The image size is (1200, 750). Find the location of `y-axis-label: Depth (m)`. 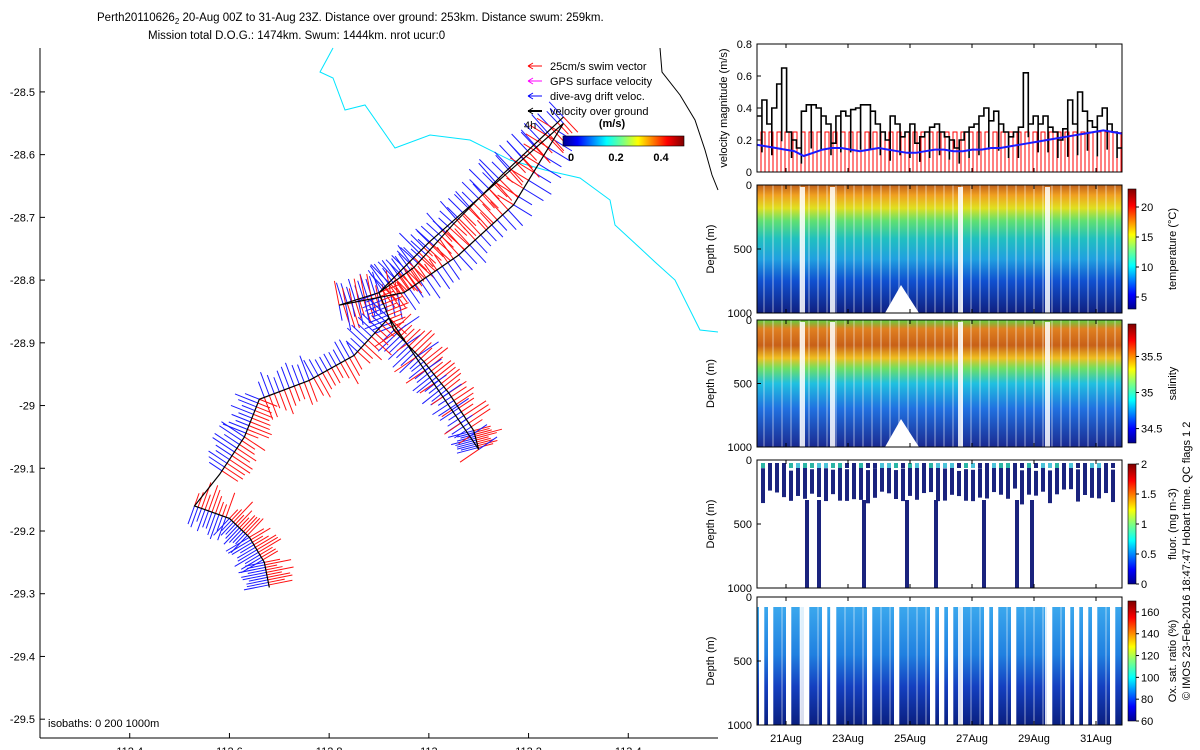

y-axis-label: Depth (m) is located at coordinates (711, 524).